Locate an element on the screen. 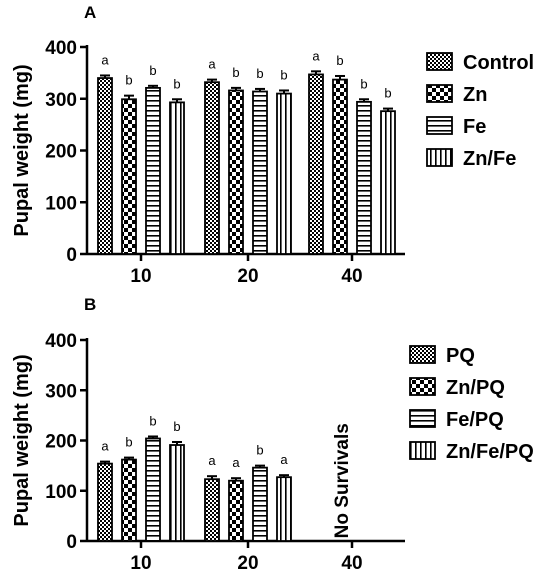 The image size is (550, 577). legend-label: Control is located at coordinates (498, 63).